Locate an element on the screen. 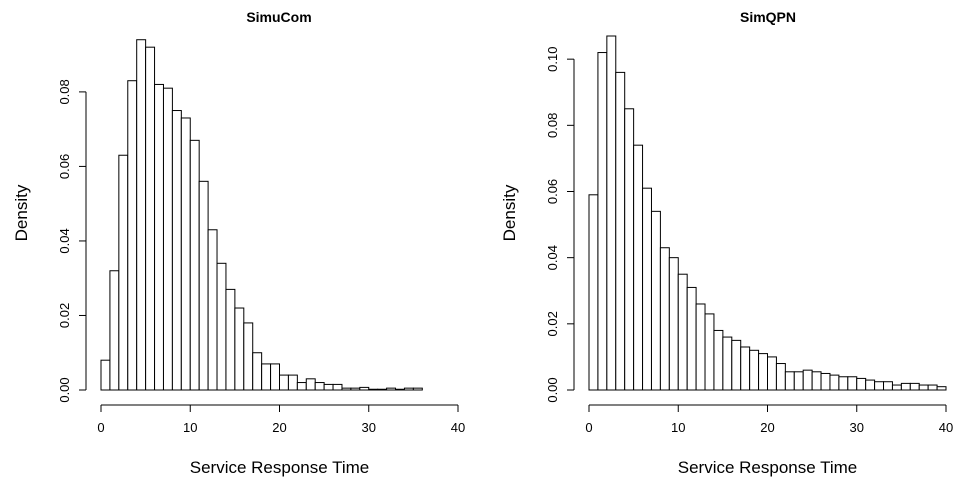 The height and width of the screenshot is (485, 953). y-tick-label: 0.10 is located at coordinates (552, 59).